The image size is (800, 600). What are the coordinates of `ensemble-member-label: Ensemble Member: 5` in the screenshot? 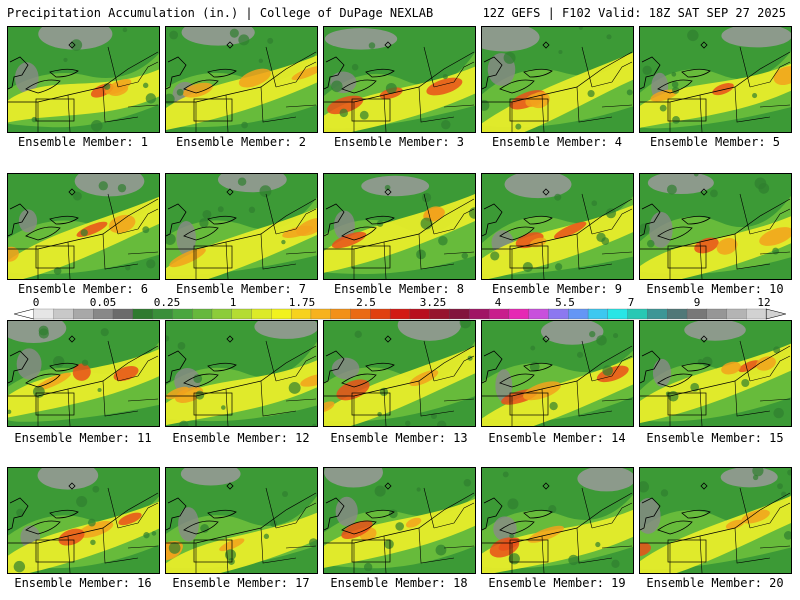 It's located at (715, 142).